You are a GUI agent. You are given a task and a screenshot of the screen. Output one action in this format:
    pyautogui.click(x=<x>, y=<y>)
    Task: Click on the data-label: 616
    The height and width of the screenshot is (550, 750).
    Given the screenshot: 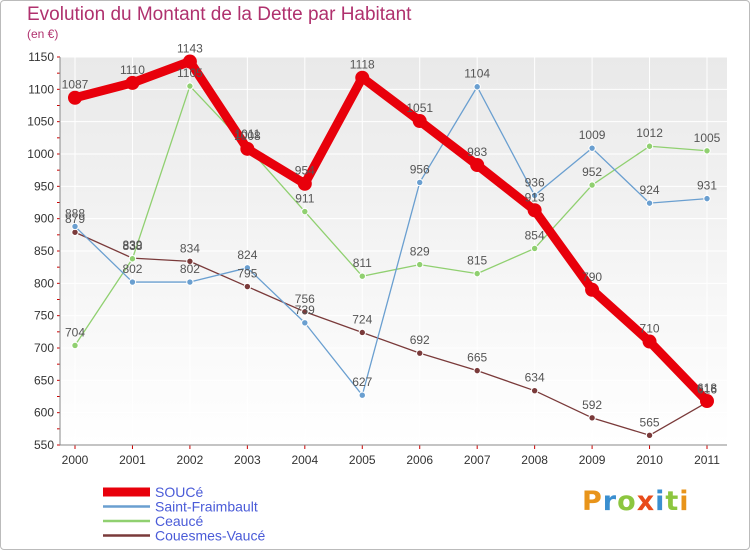 What is the action you would take?
    pyautogui.click(x=707, y=389)
    